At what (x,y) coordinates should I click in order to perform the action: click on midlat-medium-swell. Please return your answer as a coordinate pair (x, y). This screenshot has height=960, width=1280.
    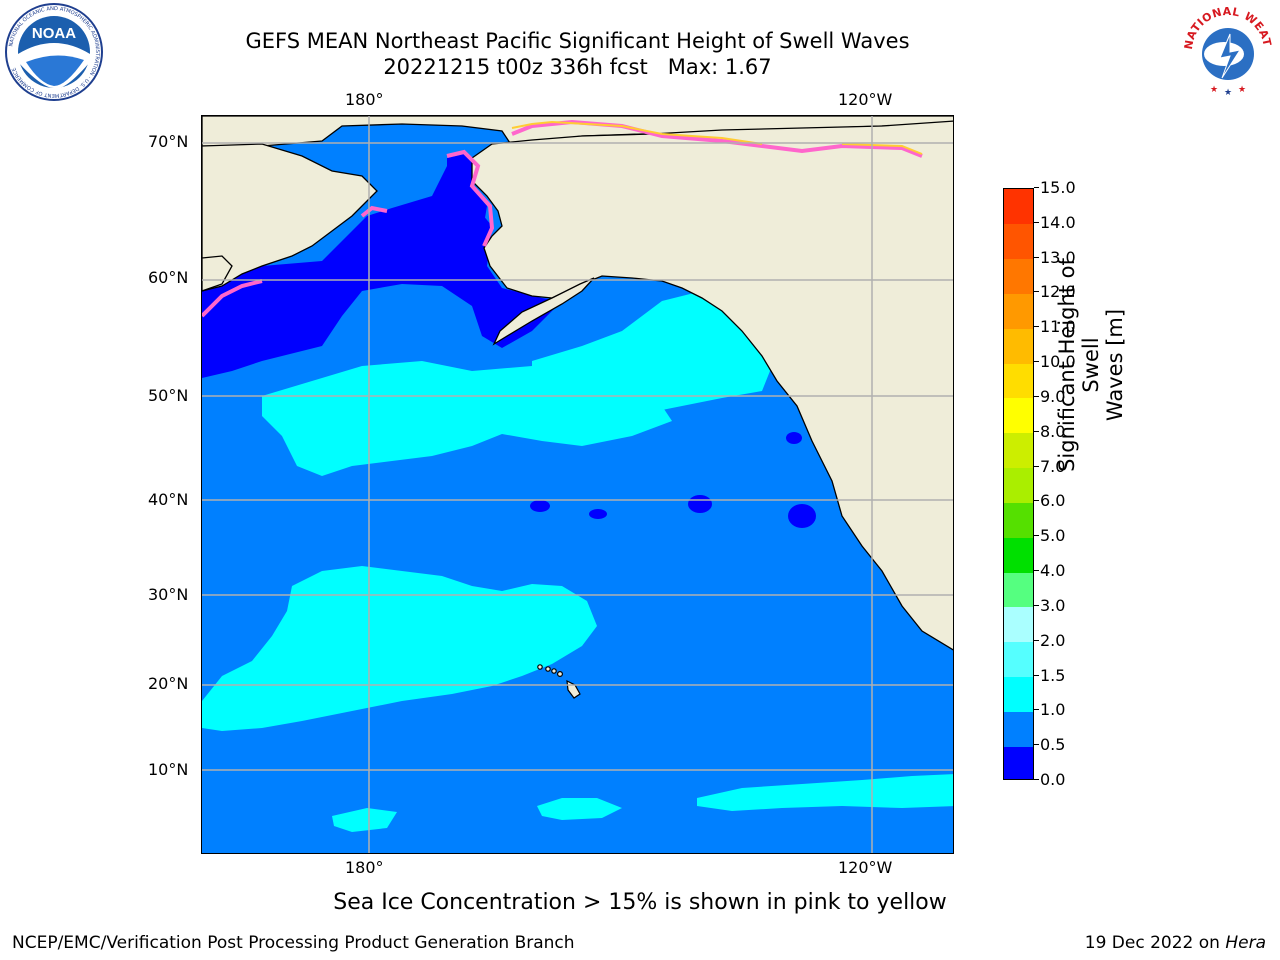
    Looking at the image, I should click on (467, 418).